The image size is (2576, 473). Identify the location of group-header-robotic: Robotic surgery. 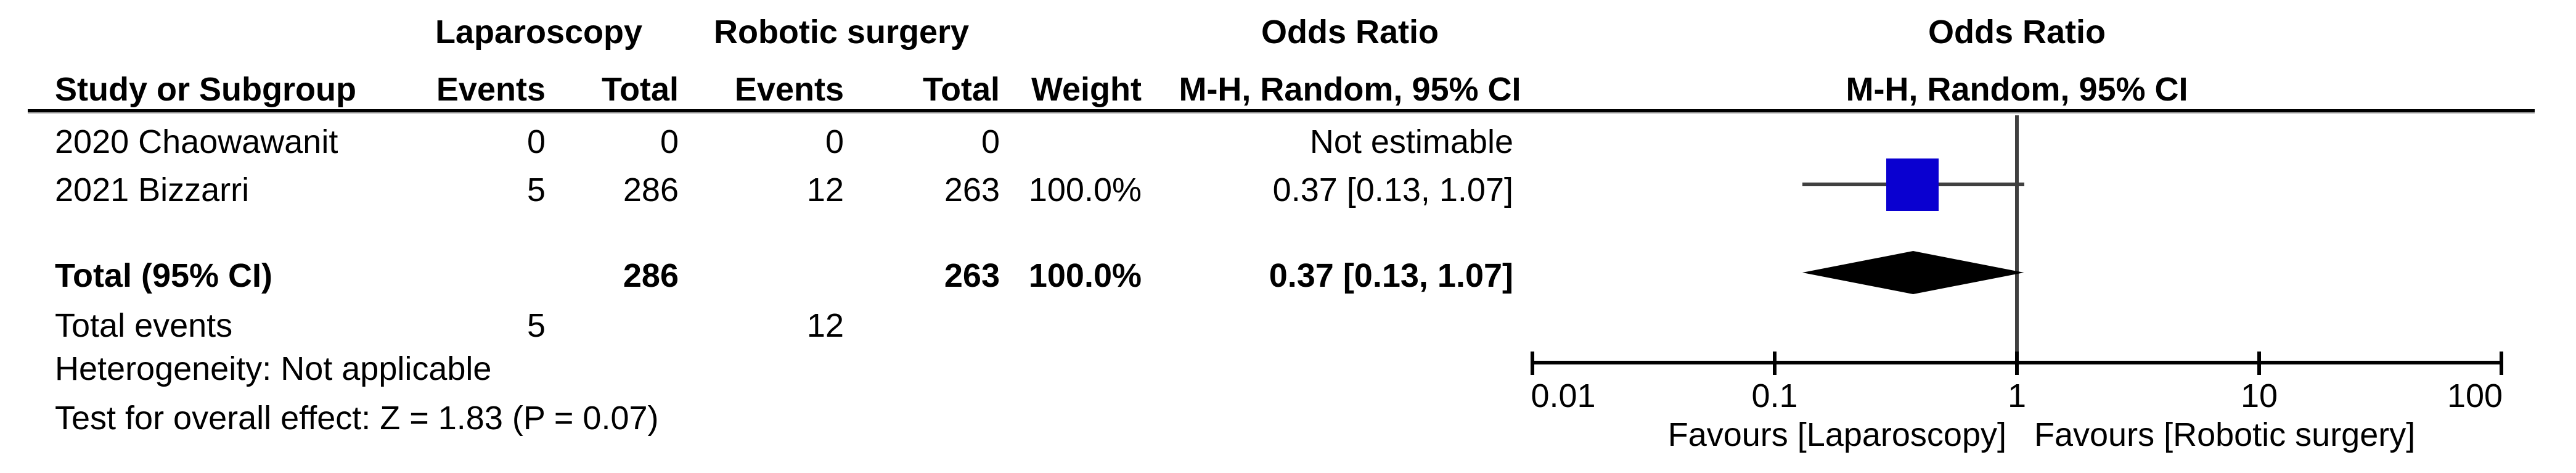
(841, 32).